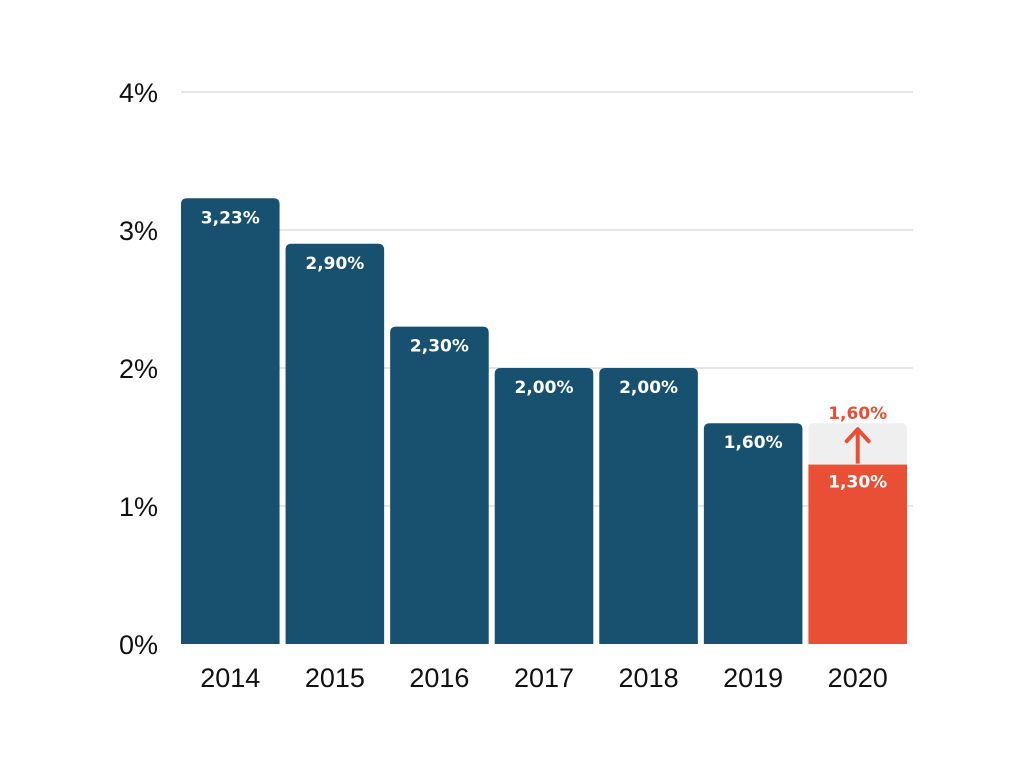  I want to click on bar-value-label: 2,30%, so click(439, 347).